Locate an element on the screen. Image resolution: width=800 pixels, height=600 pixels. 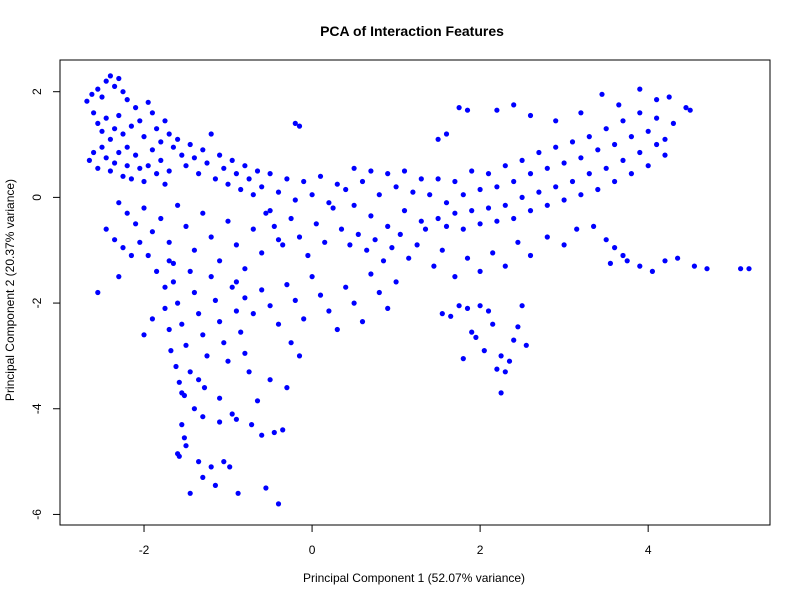
y-tick-label: 0 is located at coordinates (37, 197).